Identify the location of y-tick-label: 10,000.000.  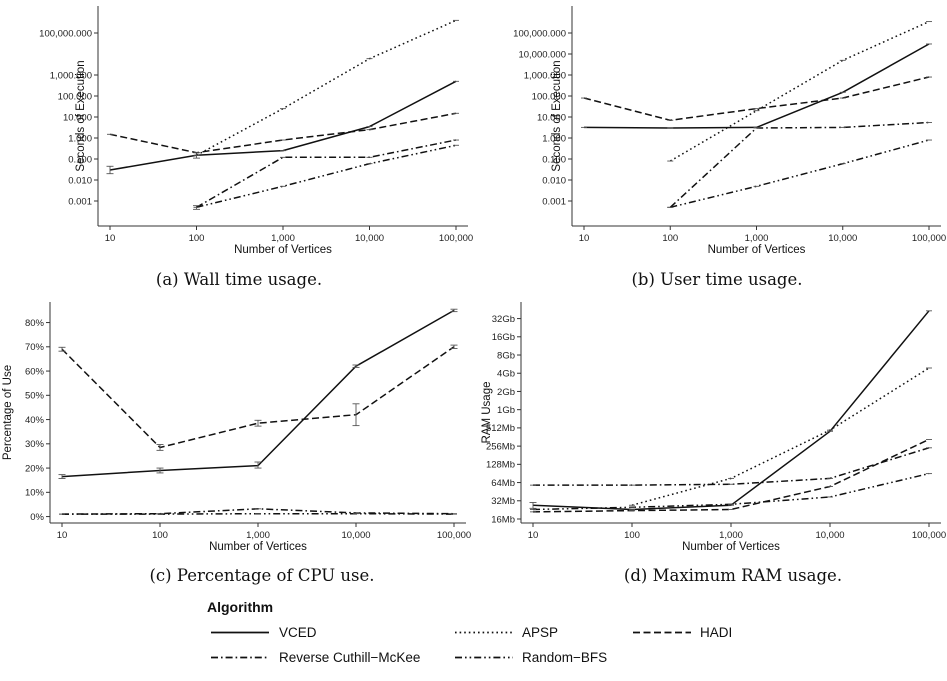
(542, 54).